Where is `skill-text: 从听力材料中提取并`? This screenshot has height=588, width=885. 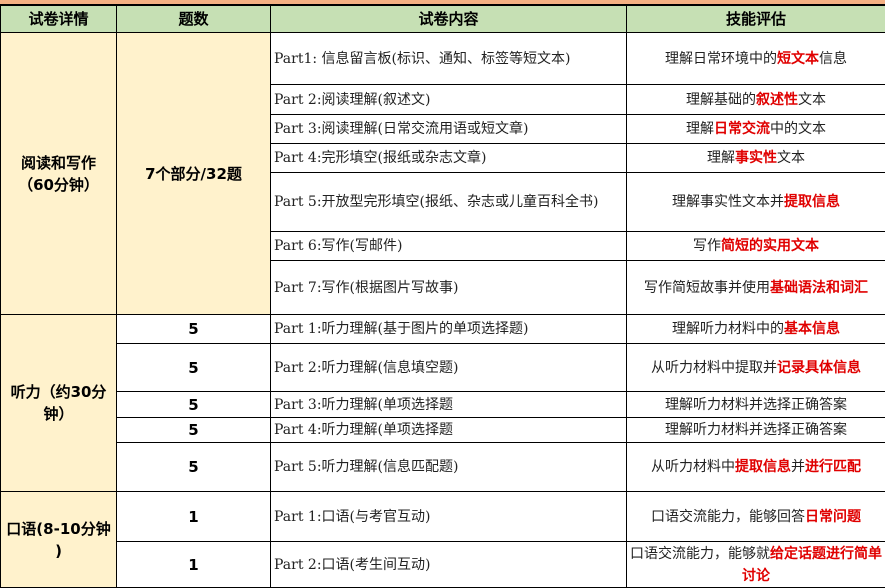
skill-text: 从听力材料中提取并 is located at coordinates (714, 368).